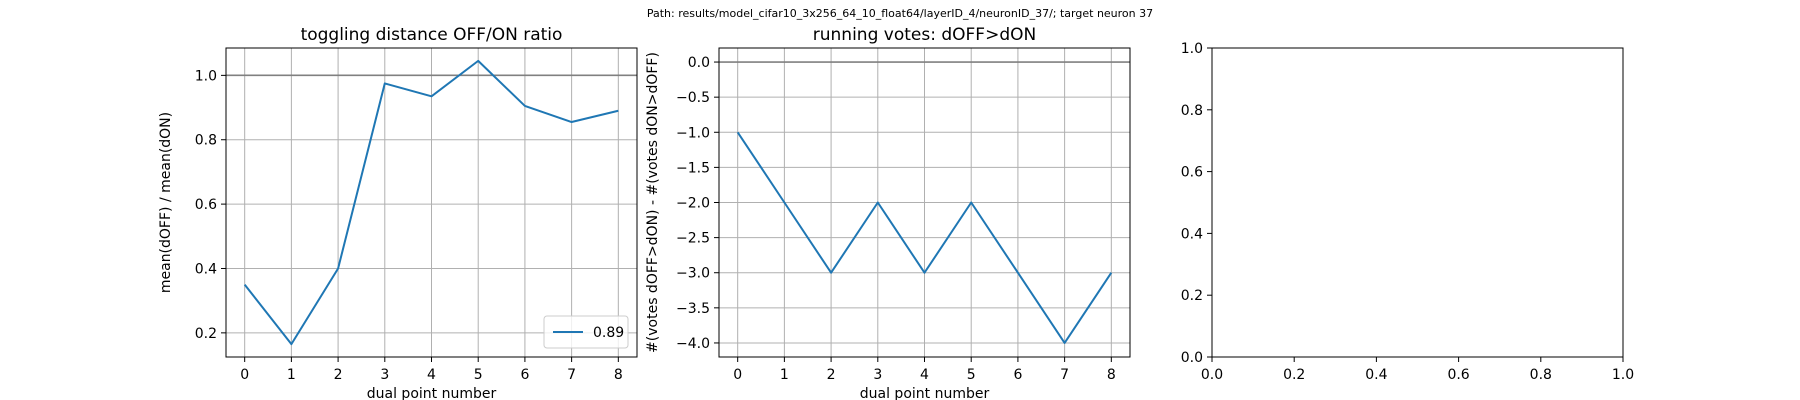  What do you see at coordinates (608, 333) in the screenshot?
I see `legend-entry: 0.89` at bounding box center [608, 333].